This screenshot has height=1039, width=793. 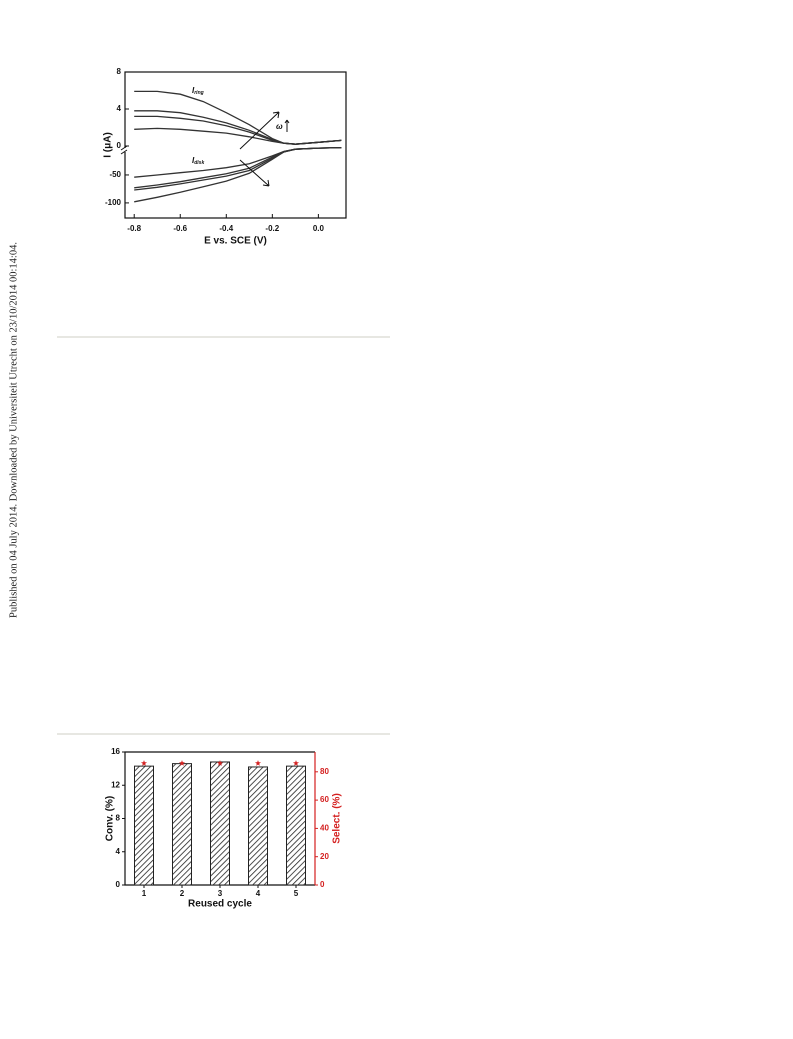 I want to click on y2-tick-label: 20, so click(x=324, y=856).